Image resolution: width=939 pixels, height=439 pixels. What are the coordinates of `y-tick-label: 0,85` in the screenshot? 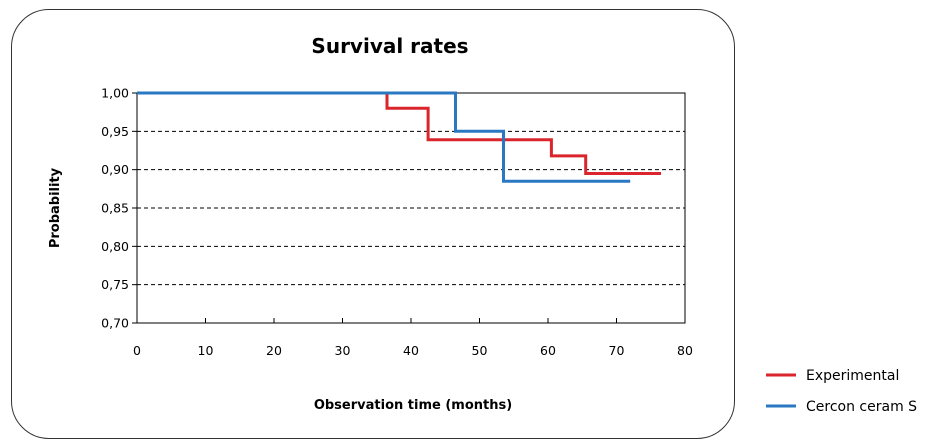 It's located at (115, 208).